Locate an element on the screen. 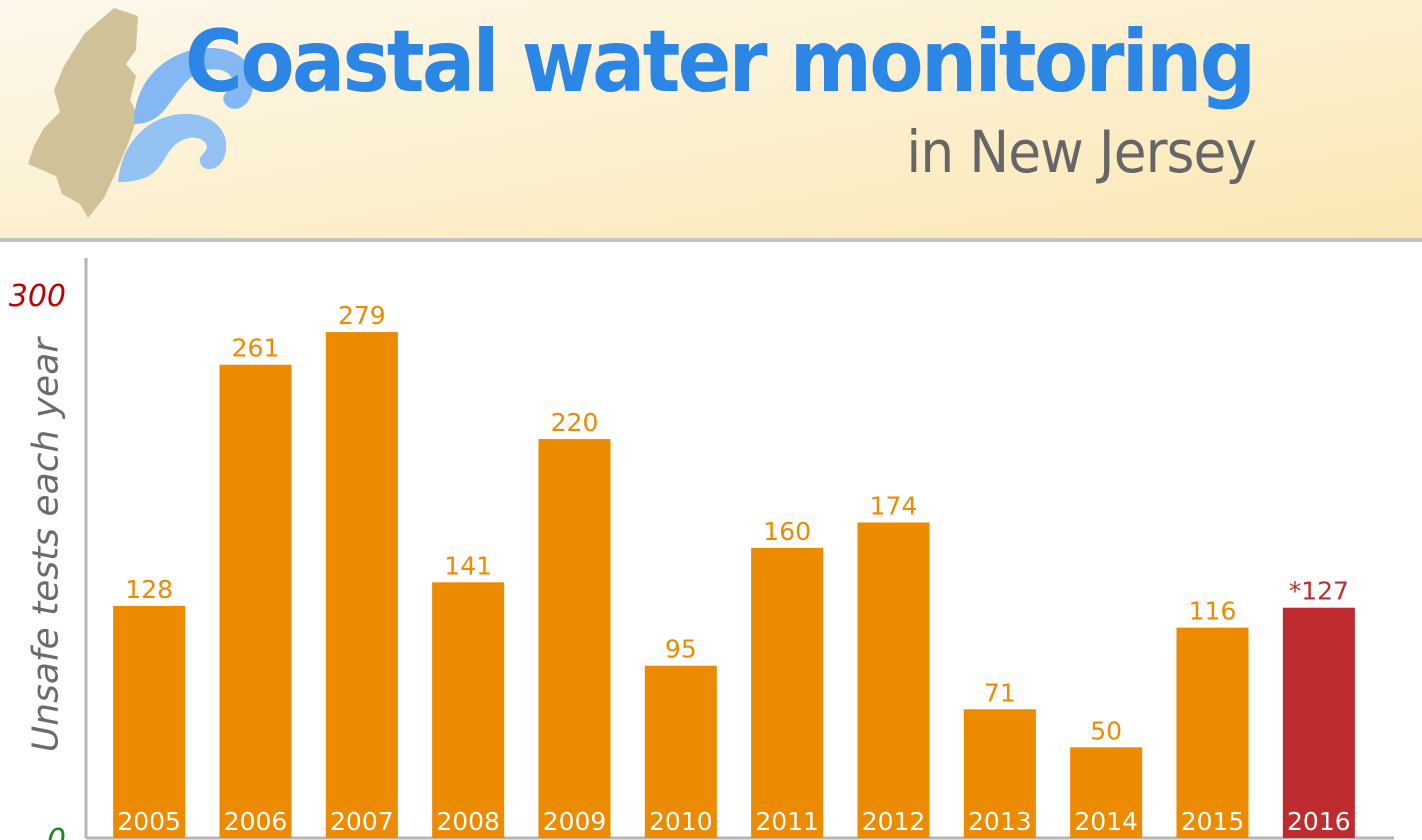 Image resolution: width=1422 pixels, height=840 pixels. new-jersey-waves-logo is located at coordinates (141, 113).